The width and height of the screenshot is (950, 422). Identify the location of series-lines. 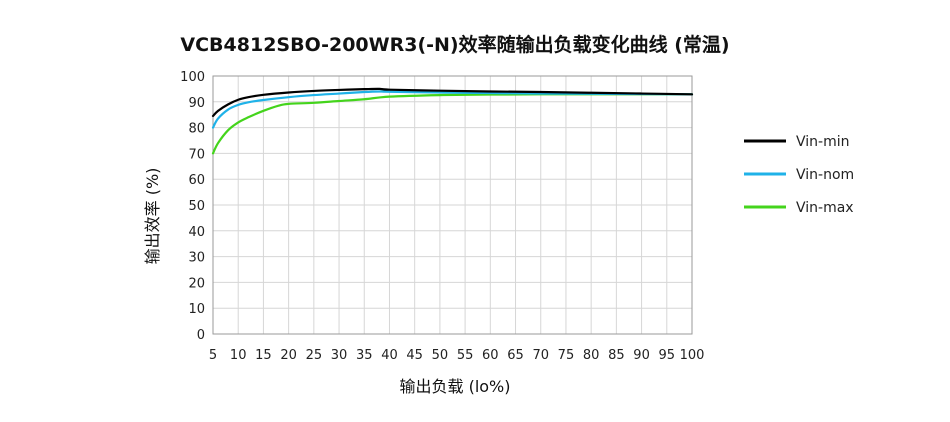
(452, 121).